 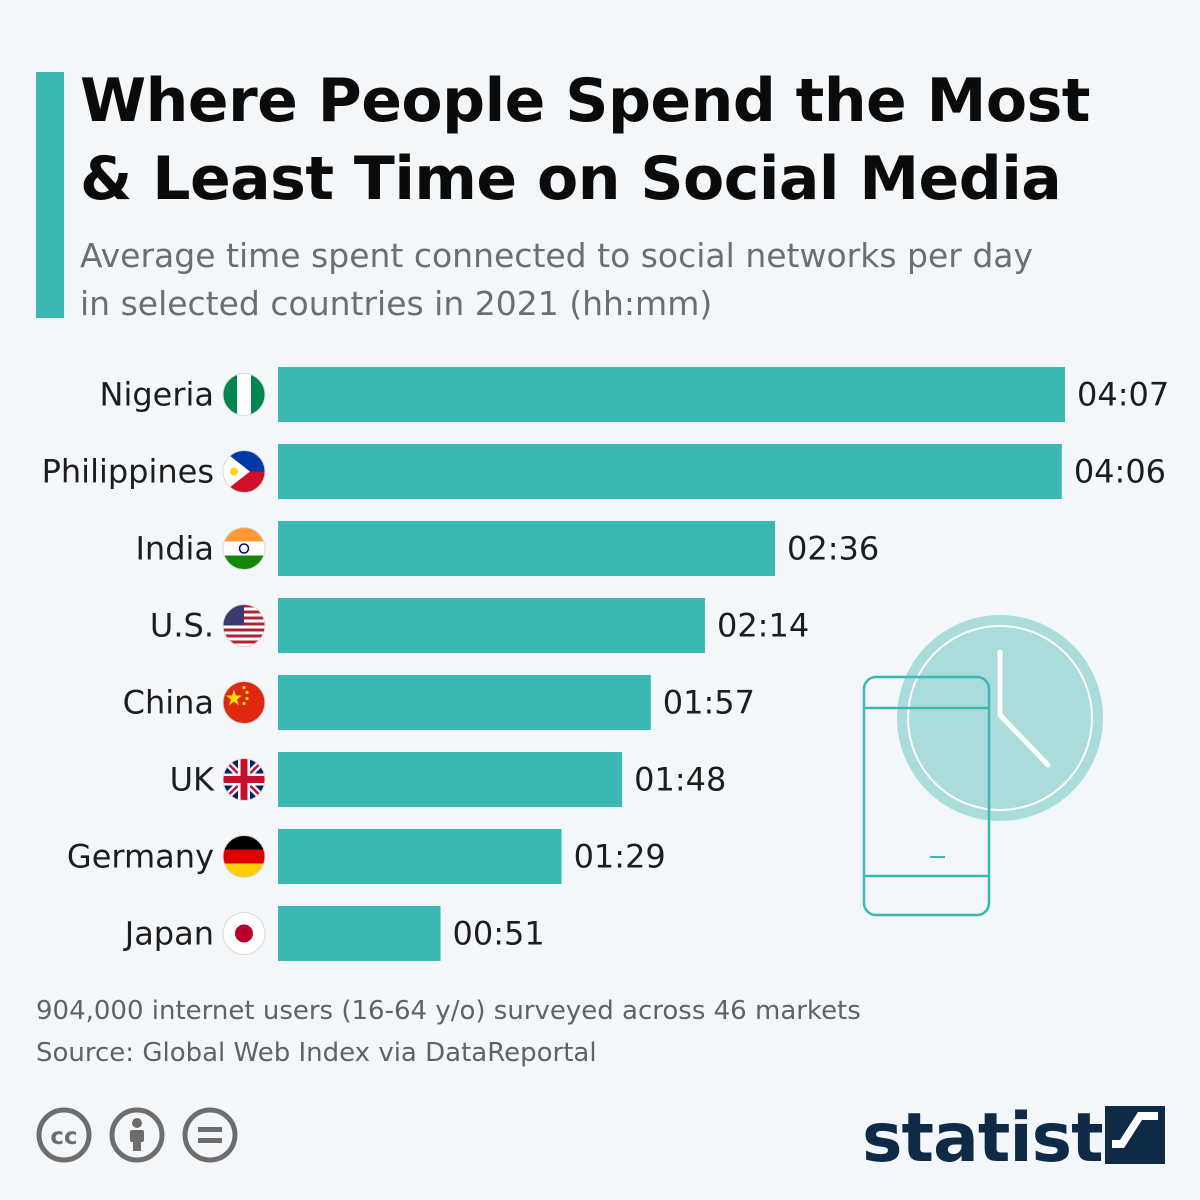 I want to click on category-label: UK, so click(x=192, y=780).